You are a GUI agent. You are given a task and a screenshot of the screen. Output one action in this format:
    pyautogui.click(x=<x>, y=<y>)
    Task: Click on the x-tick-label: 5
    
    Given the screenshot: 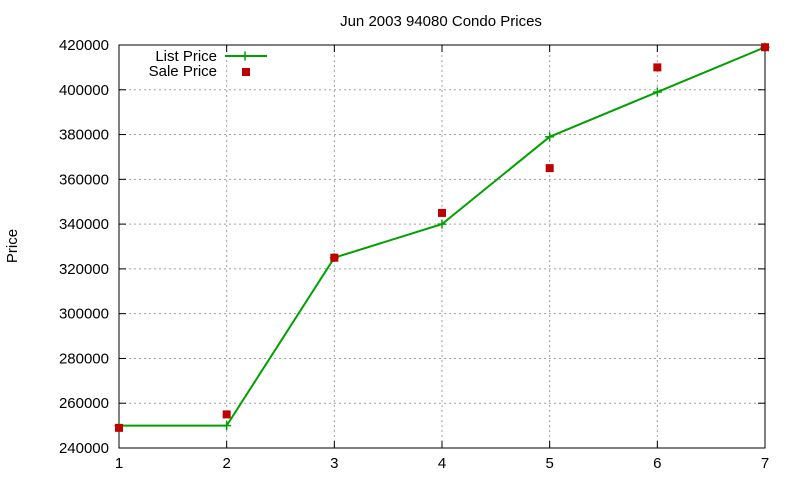 What is the action you would take?
    pyautogui.click(x=549, y=463)
    